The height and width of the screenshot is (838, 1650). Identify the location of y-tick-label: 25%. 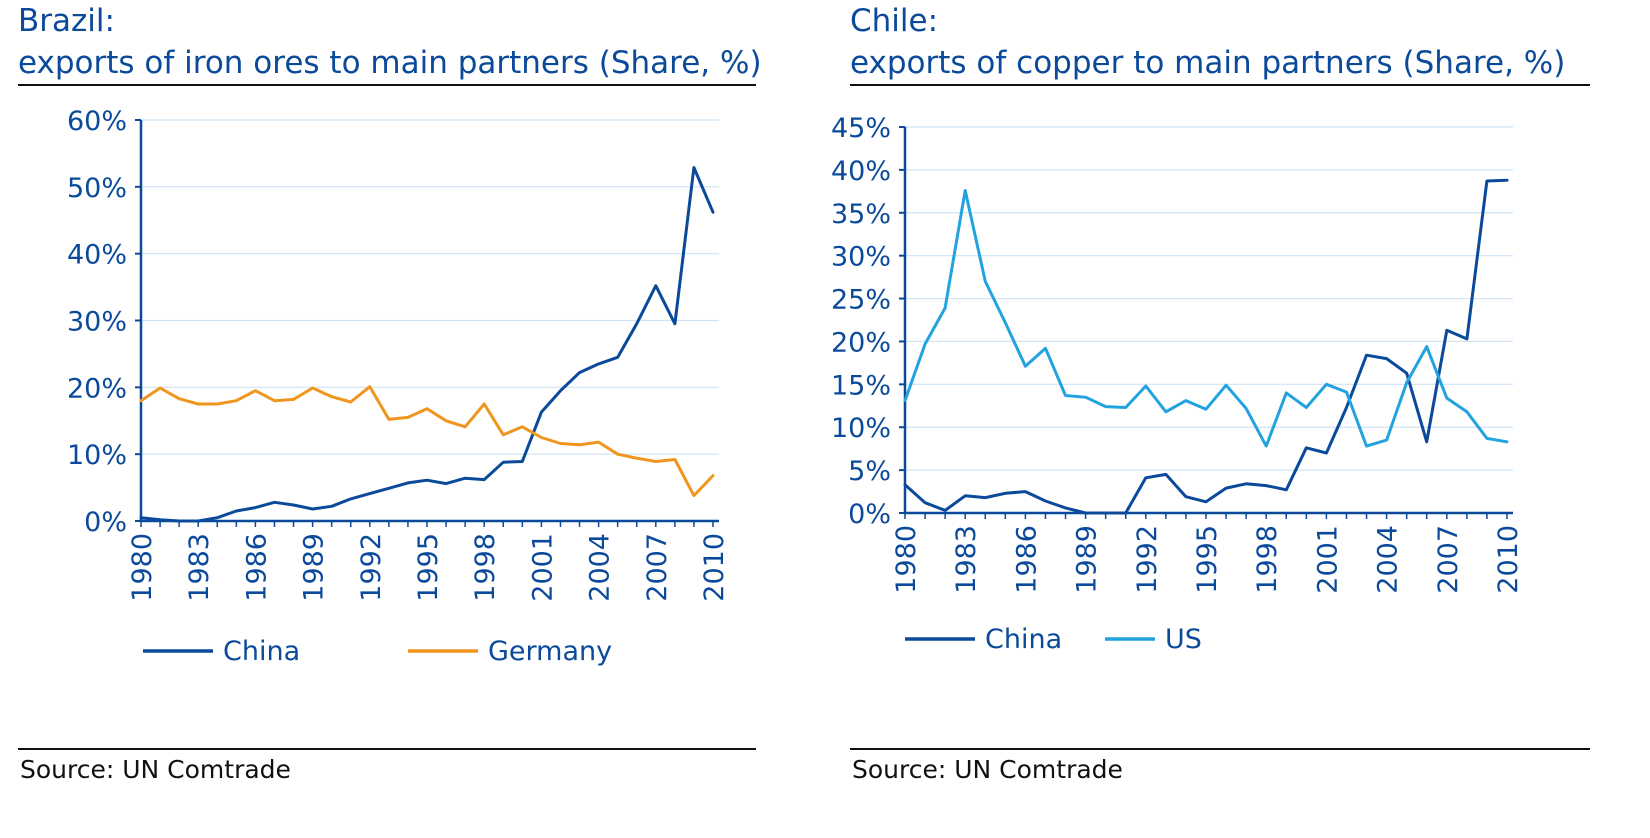
(861, 300).